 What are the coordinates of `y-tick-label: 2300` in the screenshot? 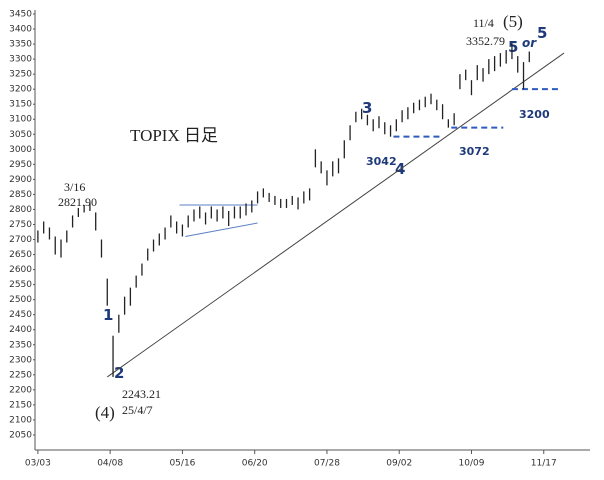 It's located at (20, 360).